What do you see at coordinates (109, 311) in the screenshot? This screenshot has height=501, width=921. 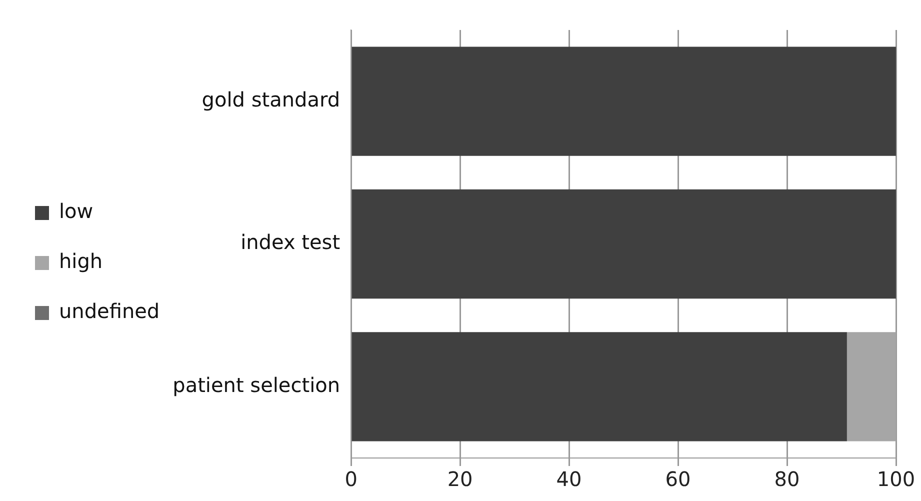 I see `legend-label: undefined` at bounding box center [109, 311].